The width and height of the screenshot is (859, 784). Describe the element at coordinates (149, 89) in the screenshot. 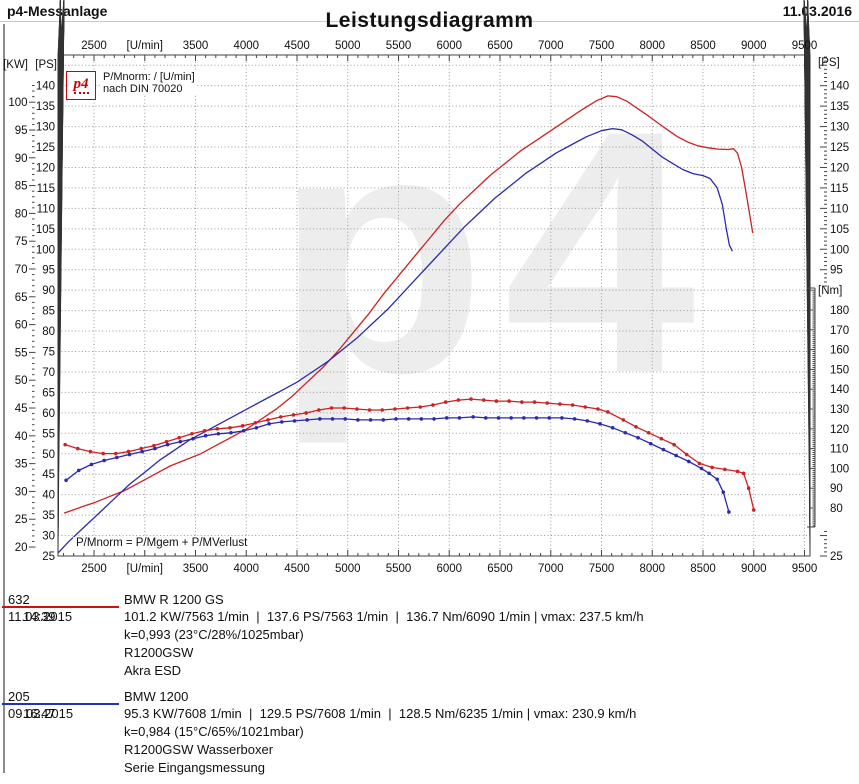

I see `legend-line-2: nach DIN 70020` at that location.